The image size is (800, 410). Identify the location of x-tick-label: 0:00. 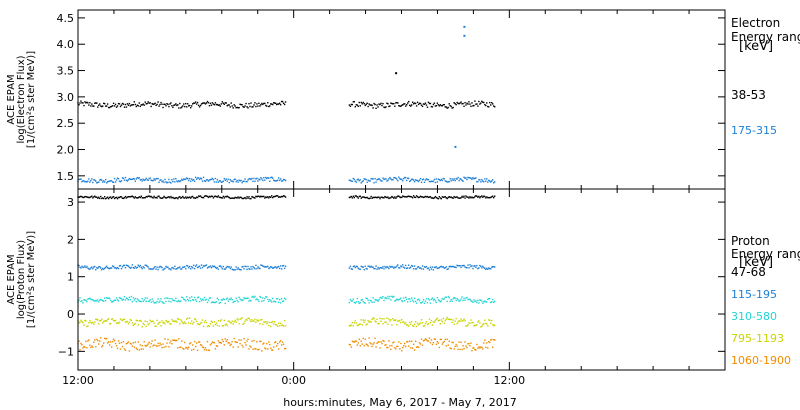
(293, 380).